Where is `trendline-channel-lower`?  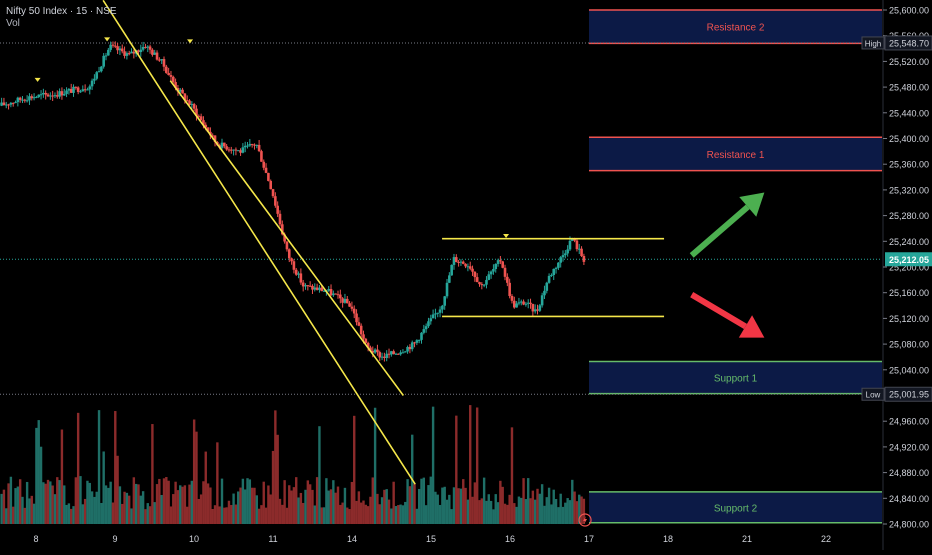 trendline-channel-lower is located at coordinates (286, 238).